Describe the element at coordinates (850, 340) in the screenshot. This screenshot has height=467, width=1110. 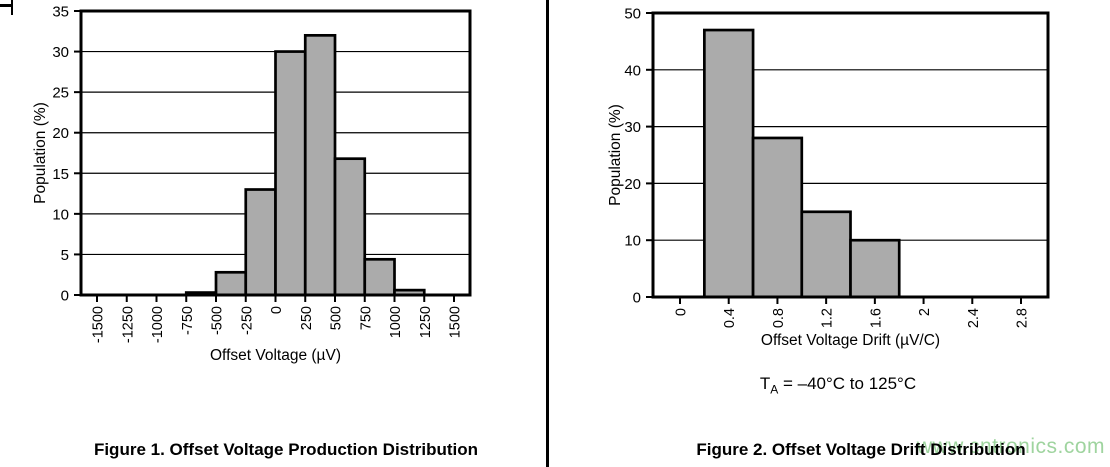
I see `x-axis-title: Offset Voltage Drift (µV/C)` at that location.